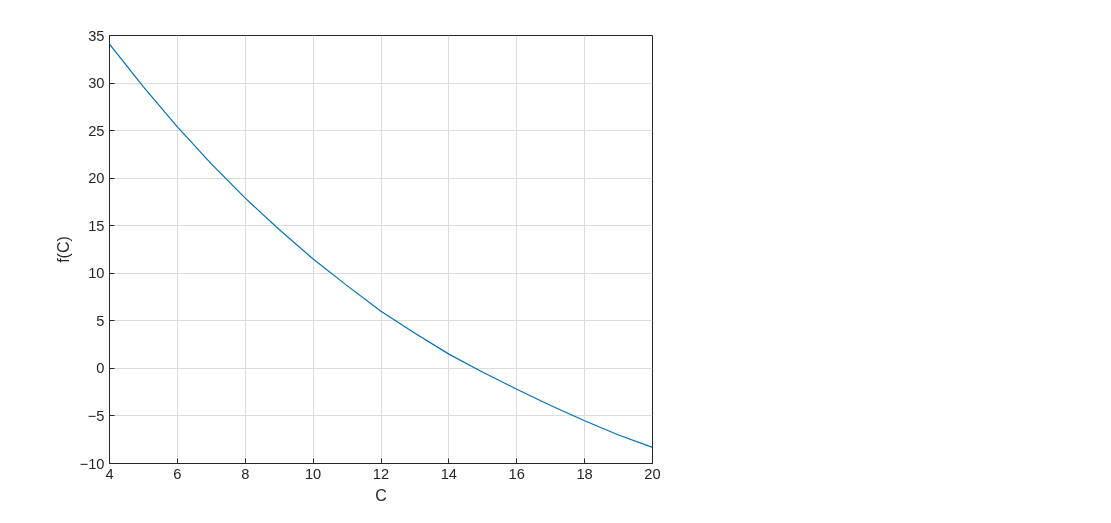 This screenshot has width=1111, height=523. Describe the element at coordinates (96, 273) in the screenshot. I see `y-tick-label: 10` at that location.